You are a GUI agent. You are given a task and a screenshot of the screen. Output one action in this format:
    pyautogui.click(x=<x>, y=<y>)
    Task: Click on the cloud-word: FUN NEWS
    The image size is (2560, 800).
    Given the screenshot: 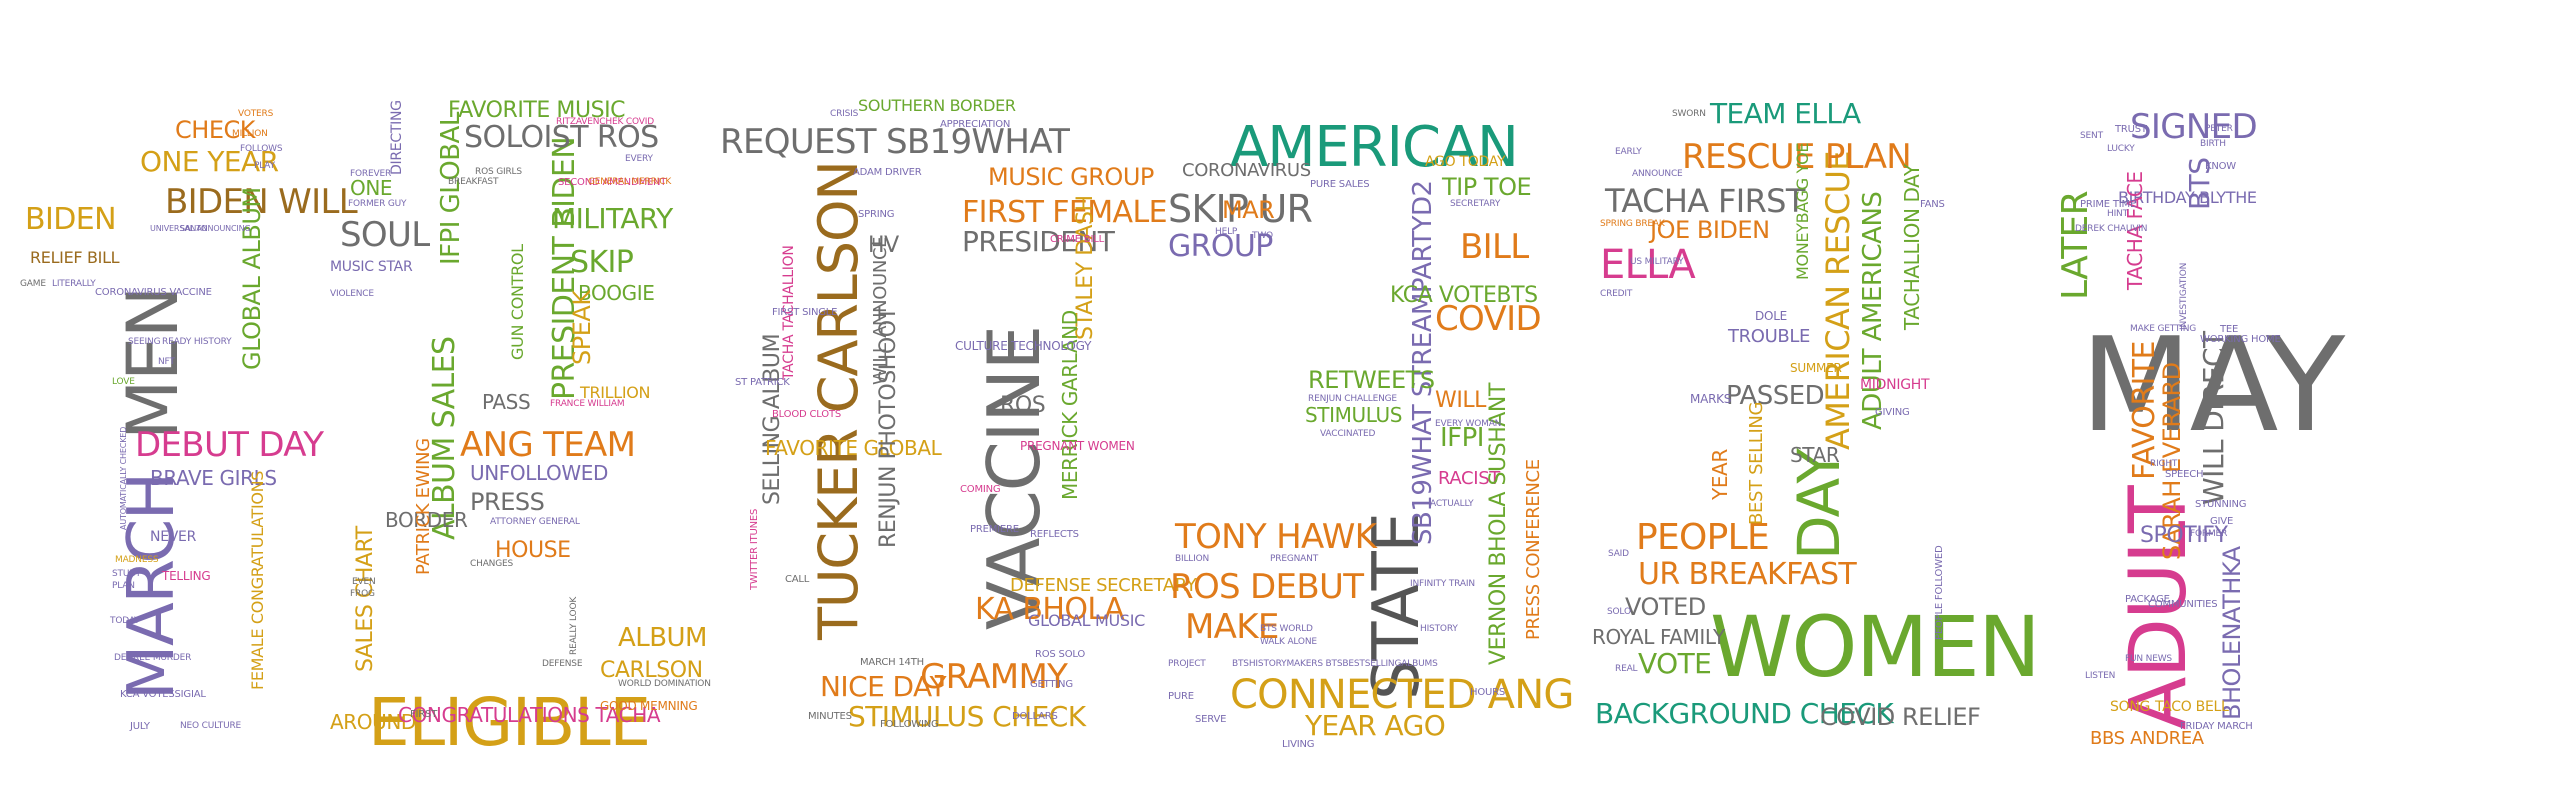 What is the action you would take?
    pyautogui.click(x=2148, y=659)
    